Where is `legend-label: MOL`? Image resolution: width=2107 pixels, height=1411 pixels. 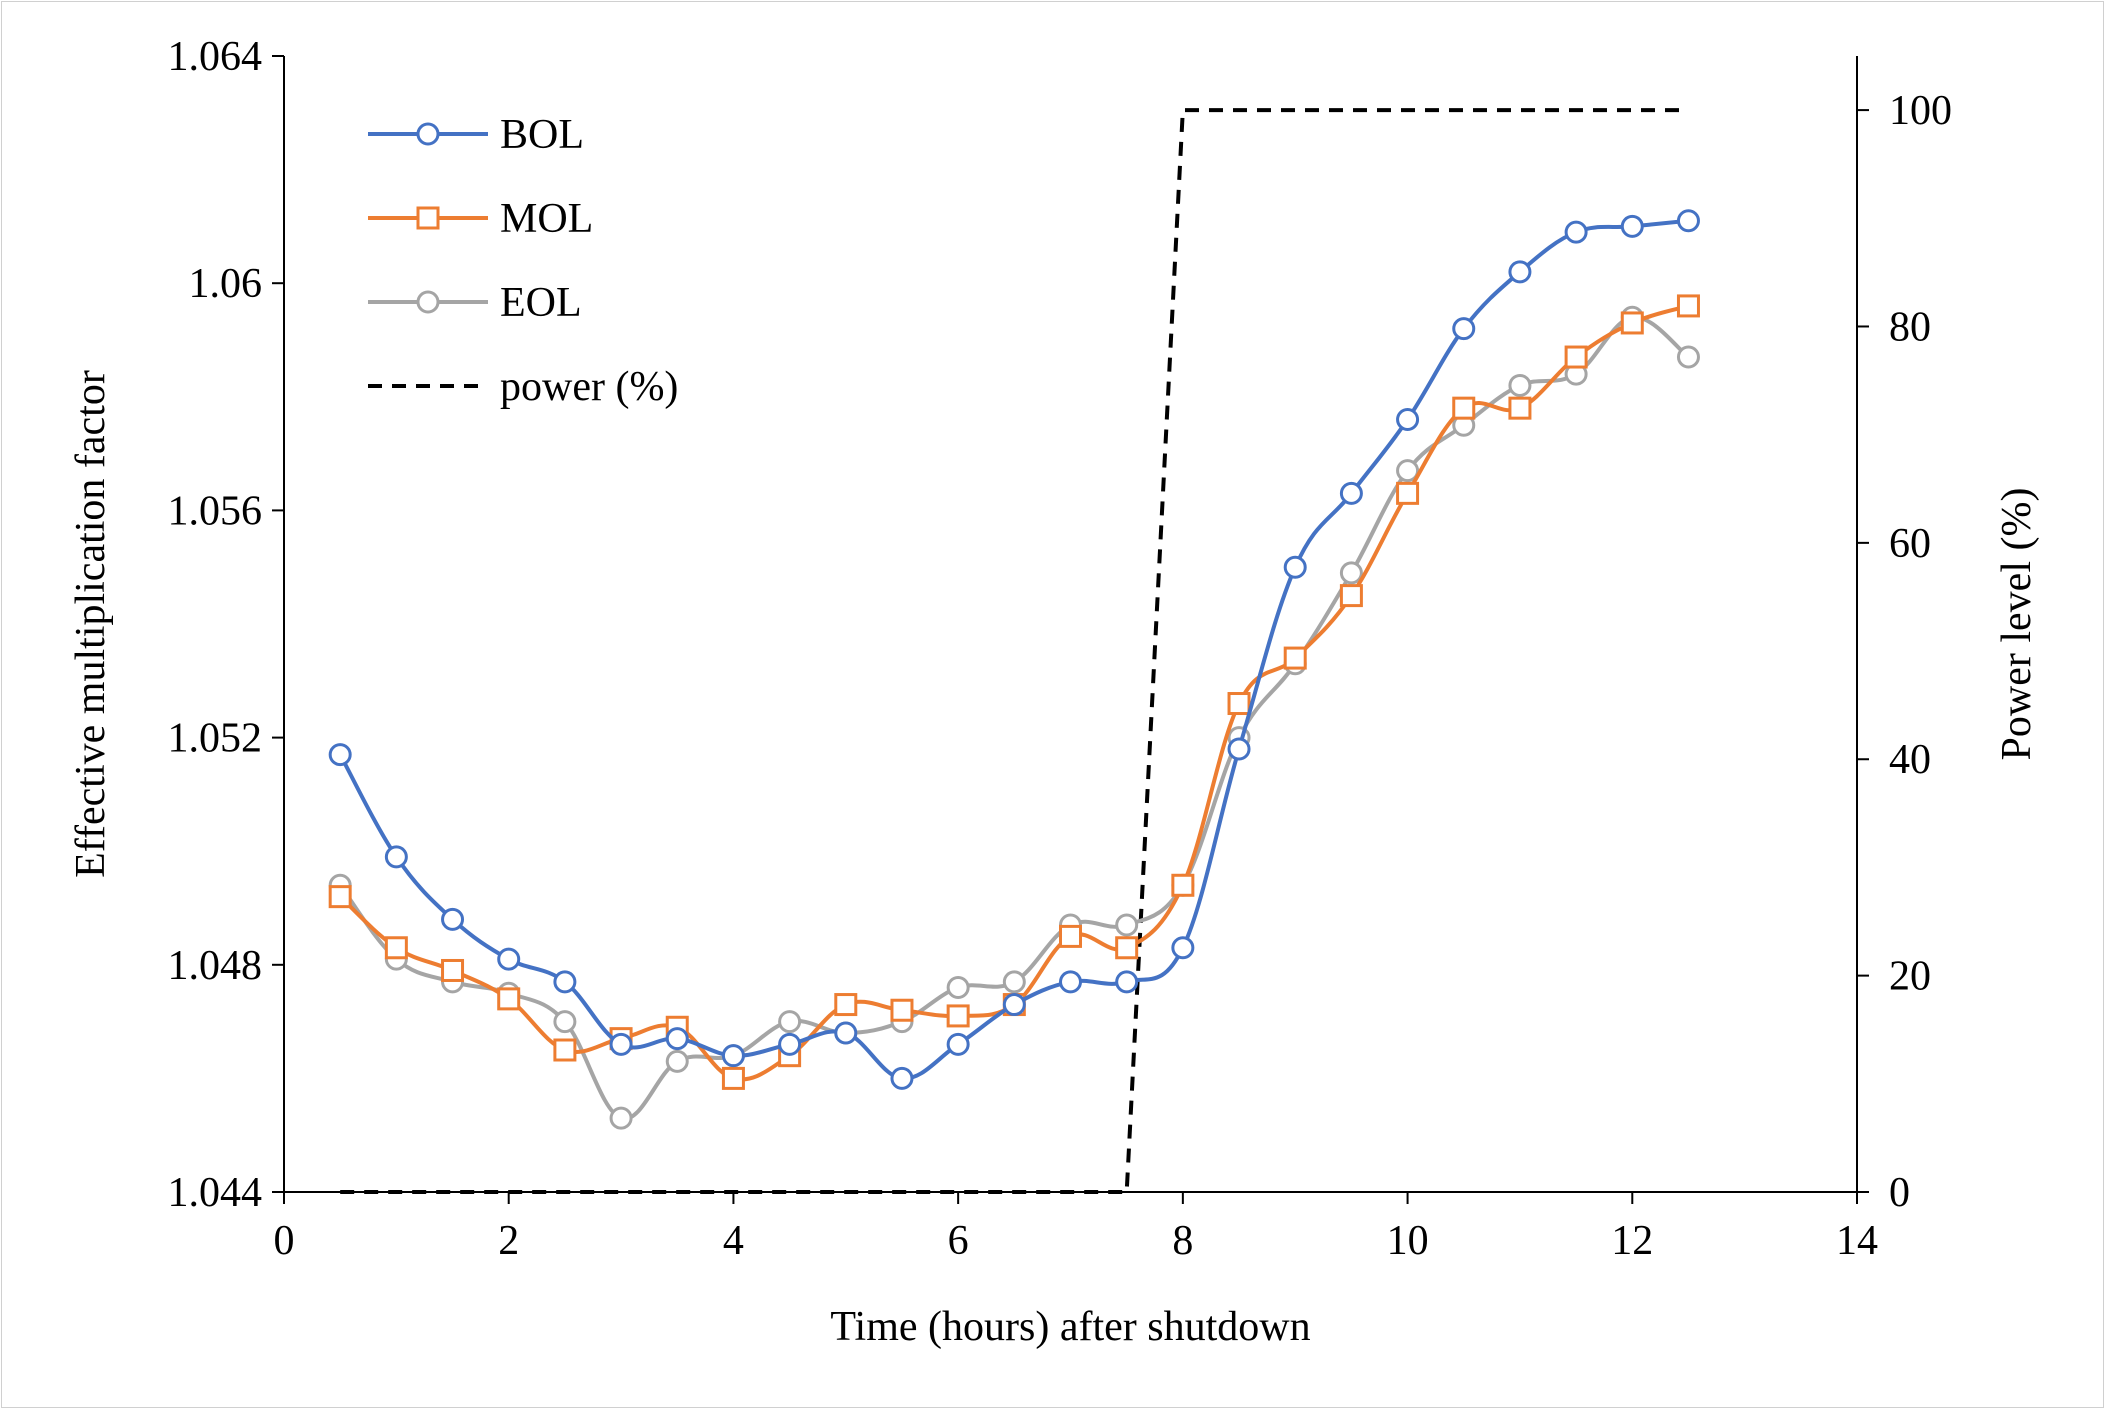 legend-label: MOL is located at coordinates (546, 219).